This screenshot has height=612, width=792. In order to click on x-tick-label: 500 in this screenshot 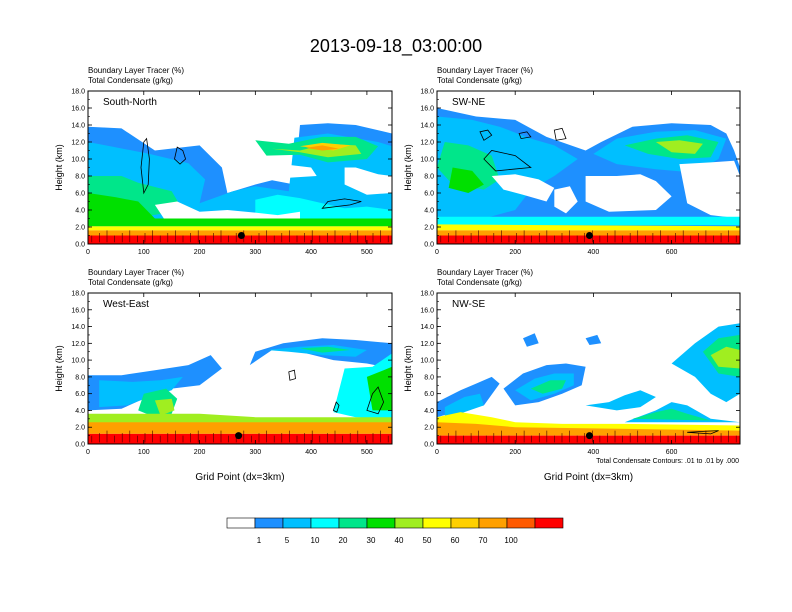, I will do `click(367, 452)`.